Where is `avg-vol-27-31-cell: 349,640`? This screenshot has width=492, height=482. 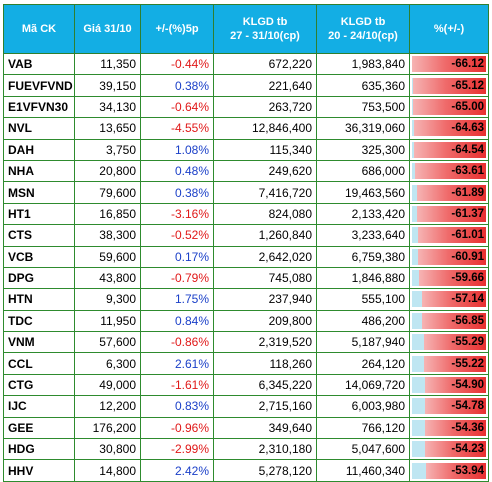
avg-vol-27-31-cell: 349,640 is located at coordinates (265, 428).